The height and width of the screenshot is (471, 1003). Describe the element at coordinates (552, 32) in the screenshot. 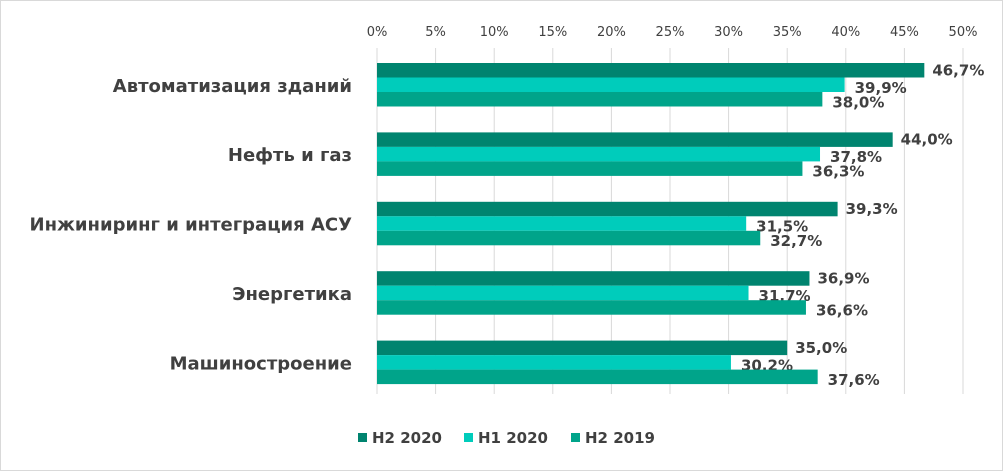

I see `x-tick-label: 15%` at that location.